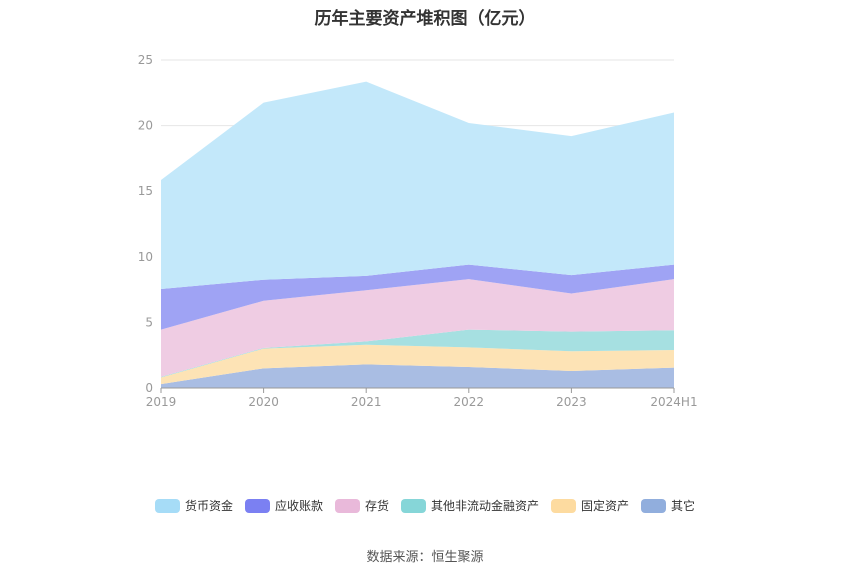 This screenshot has width=850, height=575. Describe the element at coordinates (605, 506) in the screenshot. I see `legend-label: 固定资产` at that location.